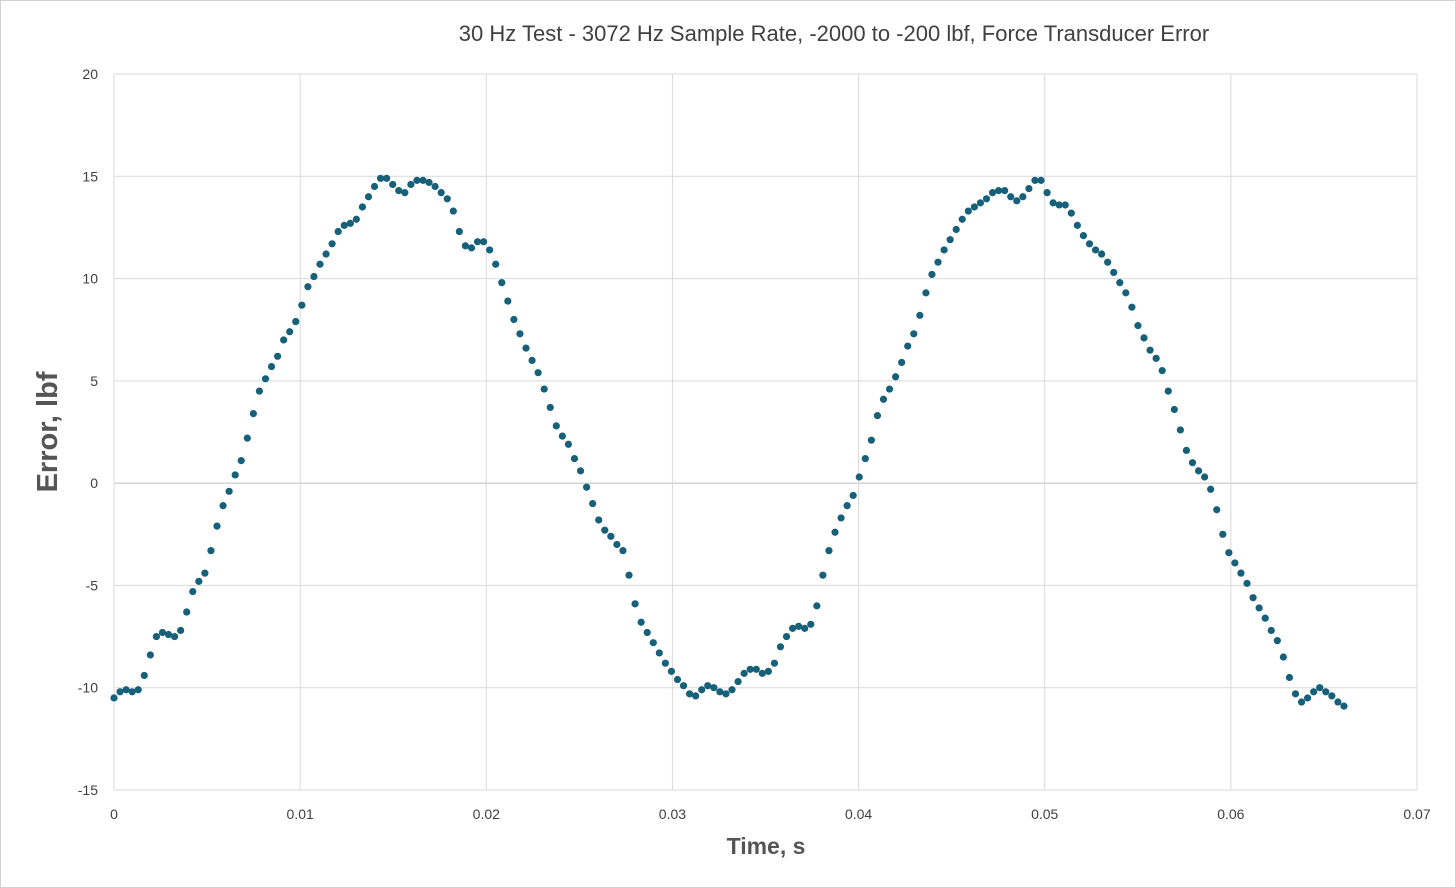 The image size is (1456, 888). I want to click on x-tick-label: 0.07, so click(1416, 814).